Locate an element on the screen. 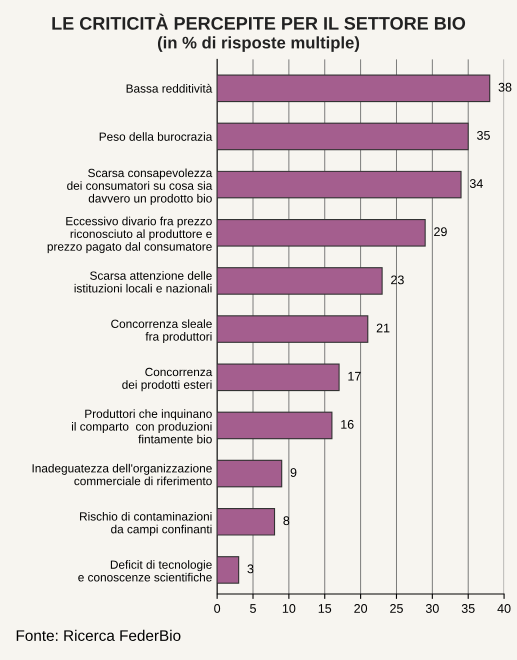 The width and height of the screenshot is (517, 660). y-tick-label: Eccessivo divario fra prezzo riconosciuto al produttore e prezzo pagato dal consumatore is located at coordinates (130, 235).